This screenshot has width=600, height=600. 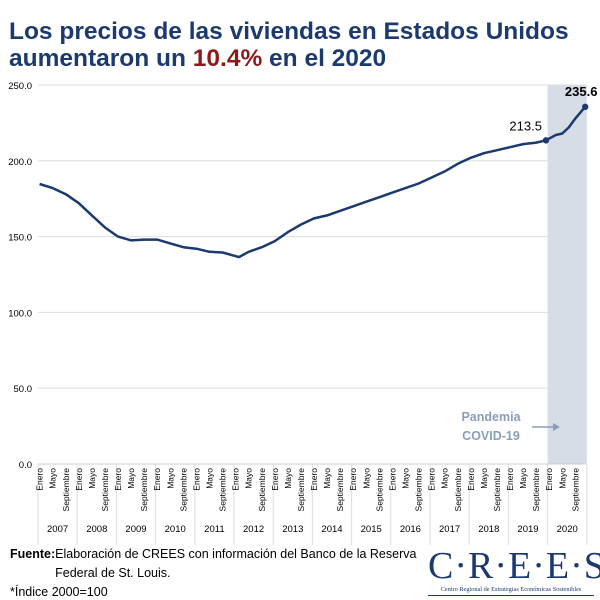 What do you see at coordinates (175, 529) in the screenshot?
I see `year-label: 2010` at bounding box center [175, 529].